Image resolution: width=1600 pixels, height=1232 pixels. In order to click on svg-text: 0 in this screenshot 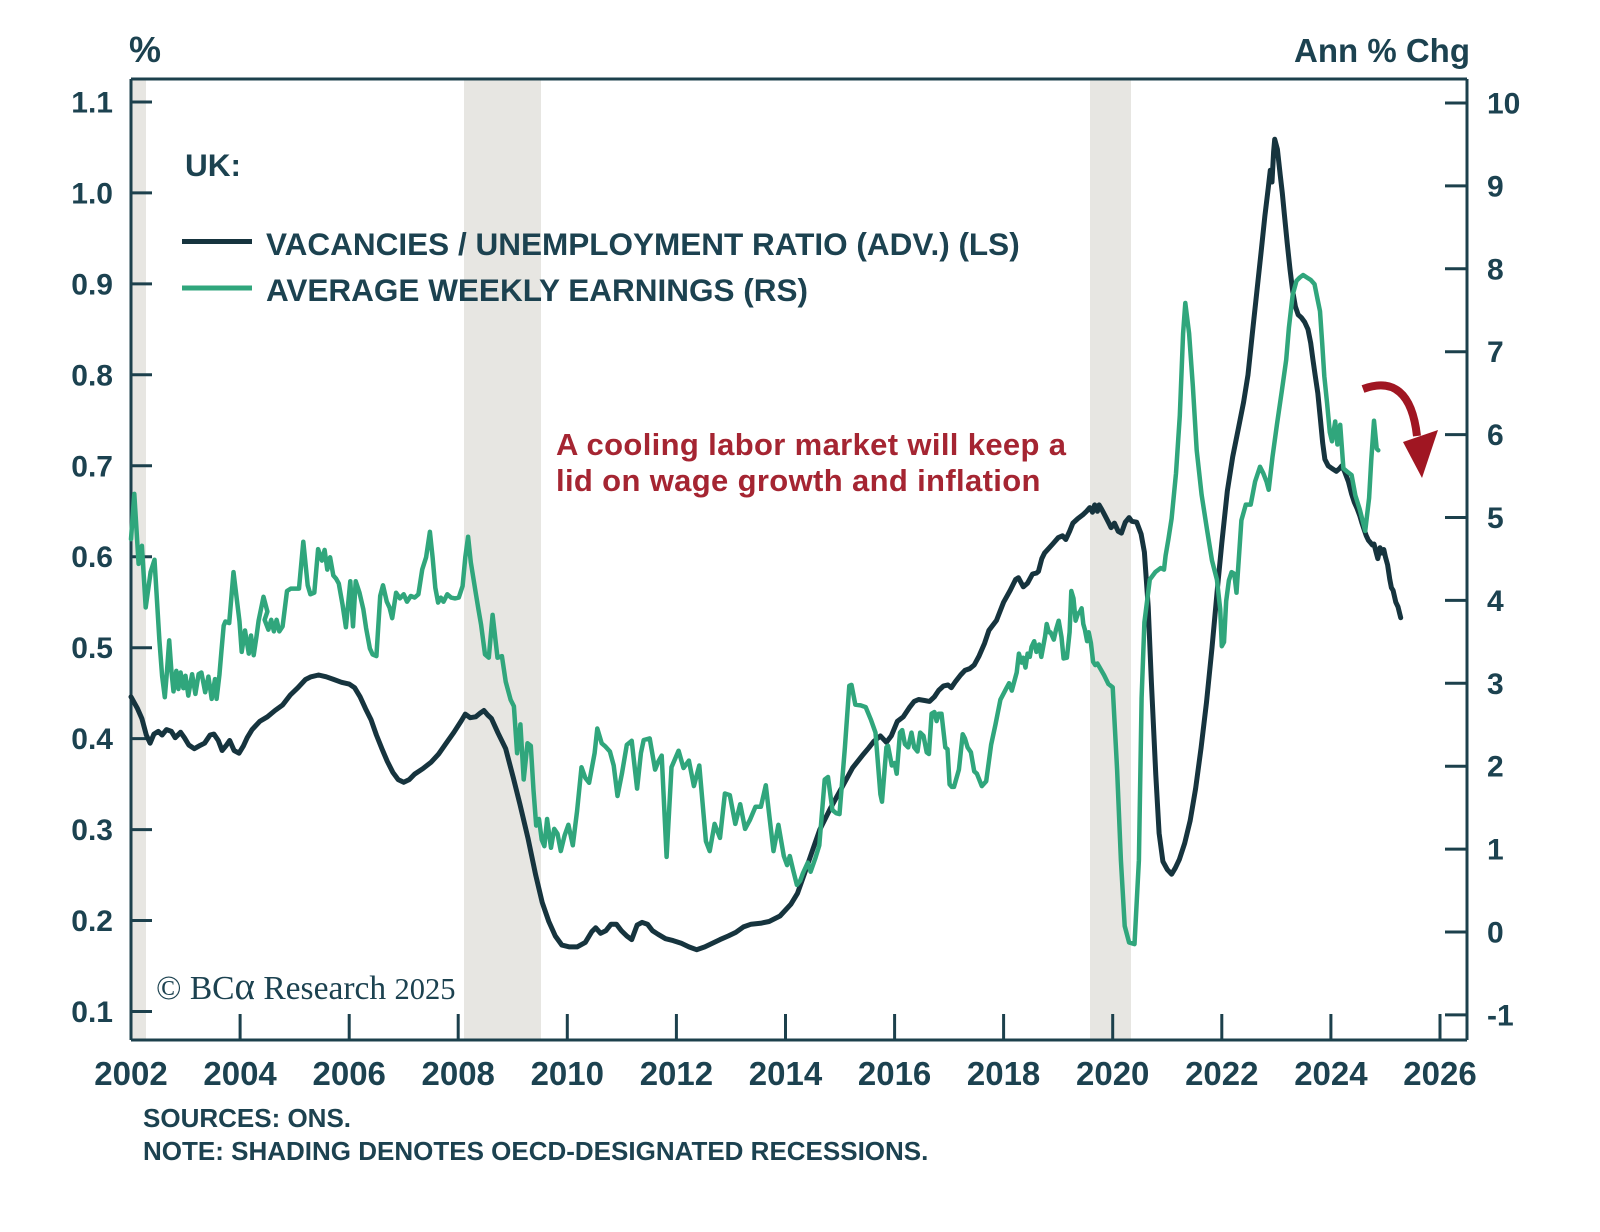, I will do `click(1495, 933)`.